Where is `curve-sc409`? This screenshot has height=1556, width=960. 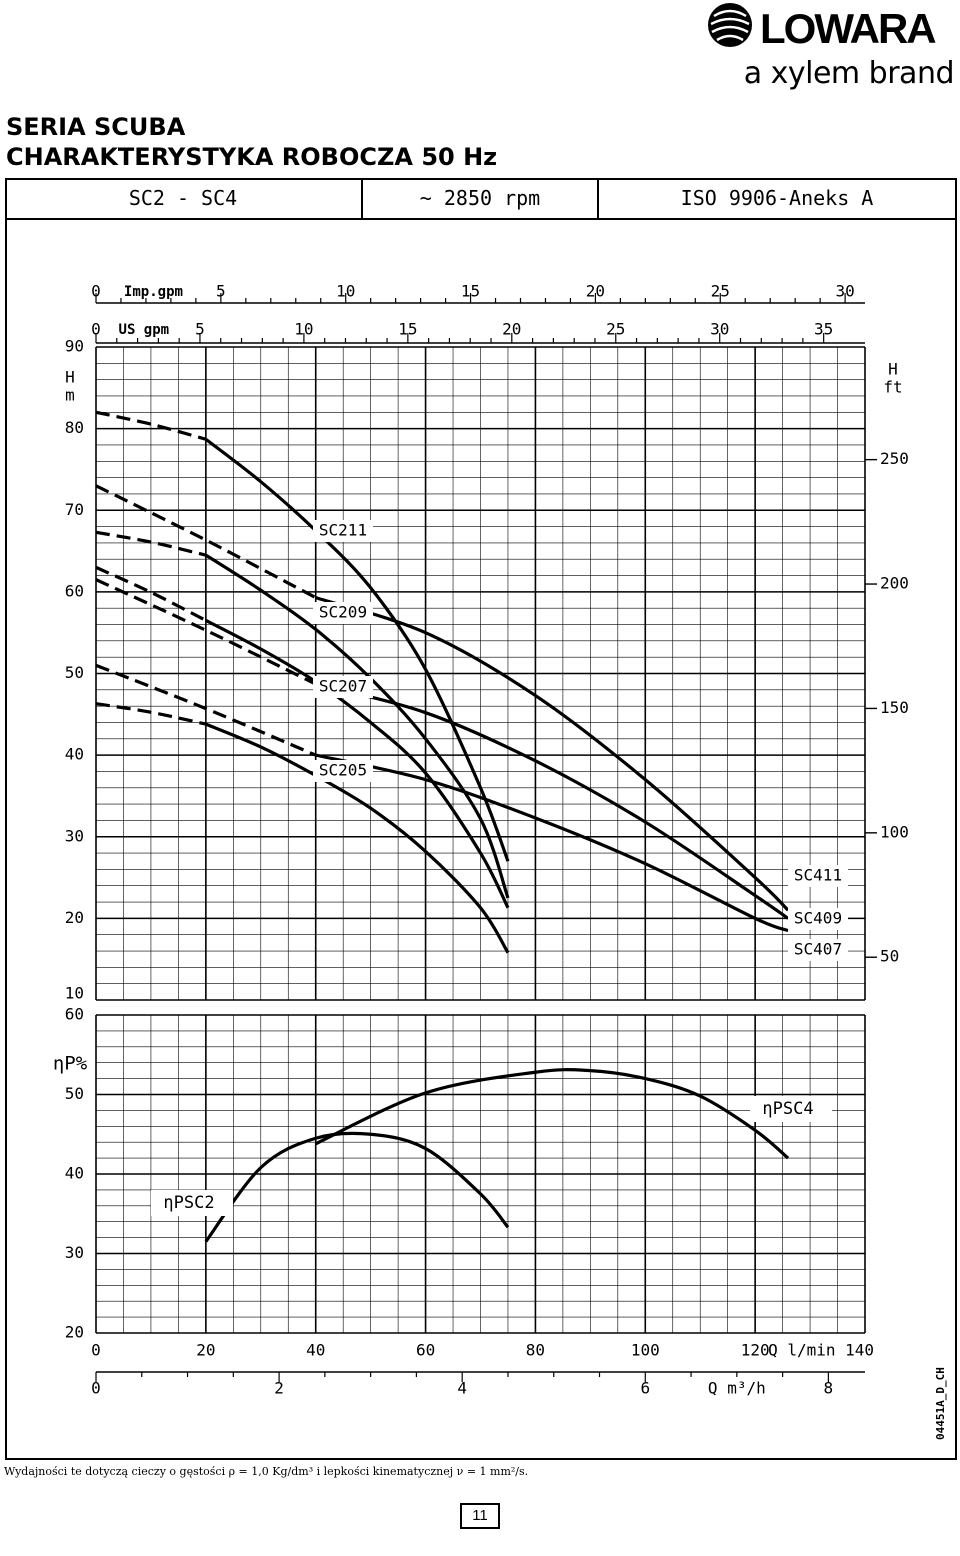 curve-sc409 is located at coordinates (552, 801).